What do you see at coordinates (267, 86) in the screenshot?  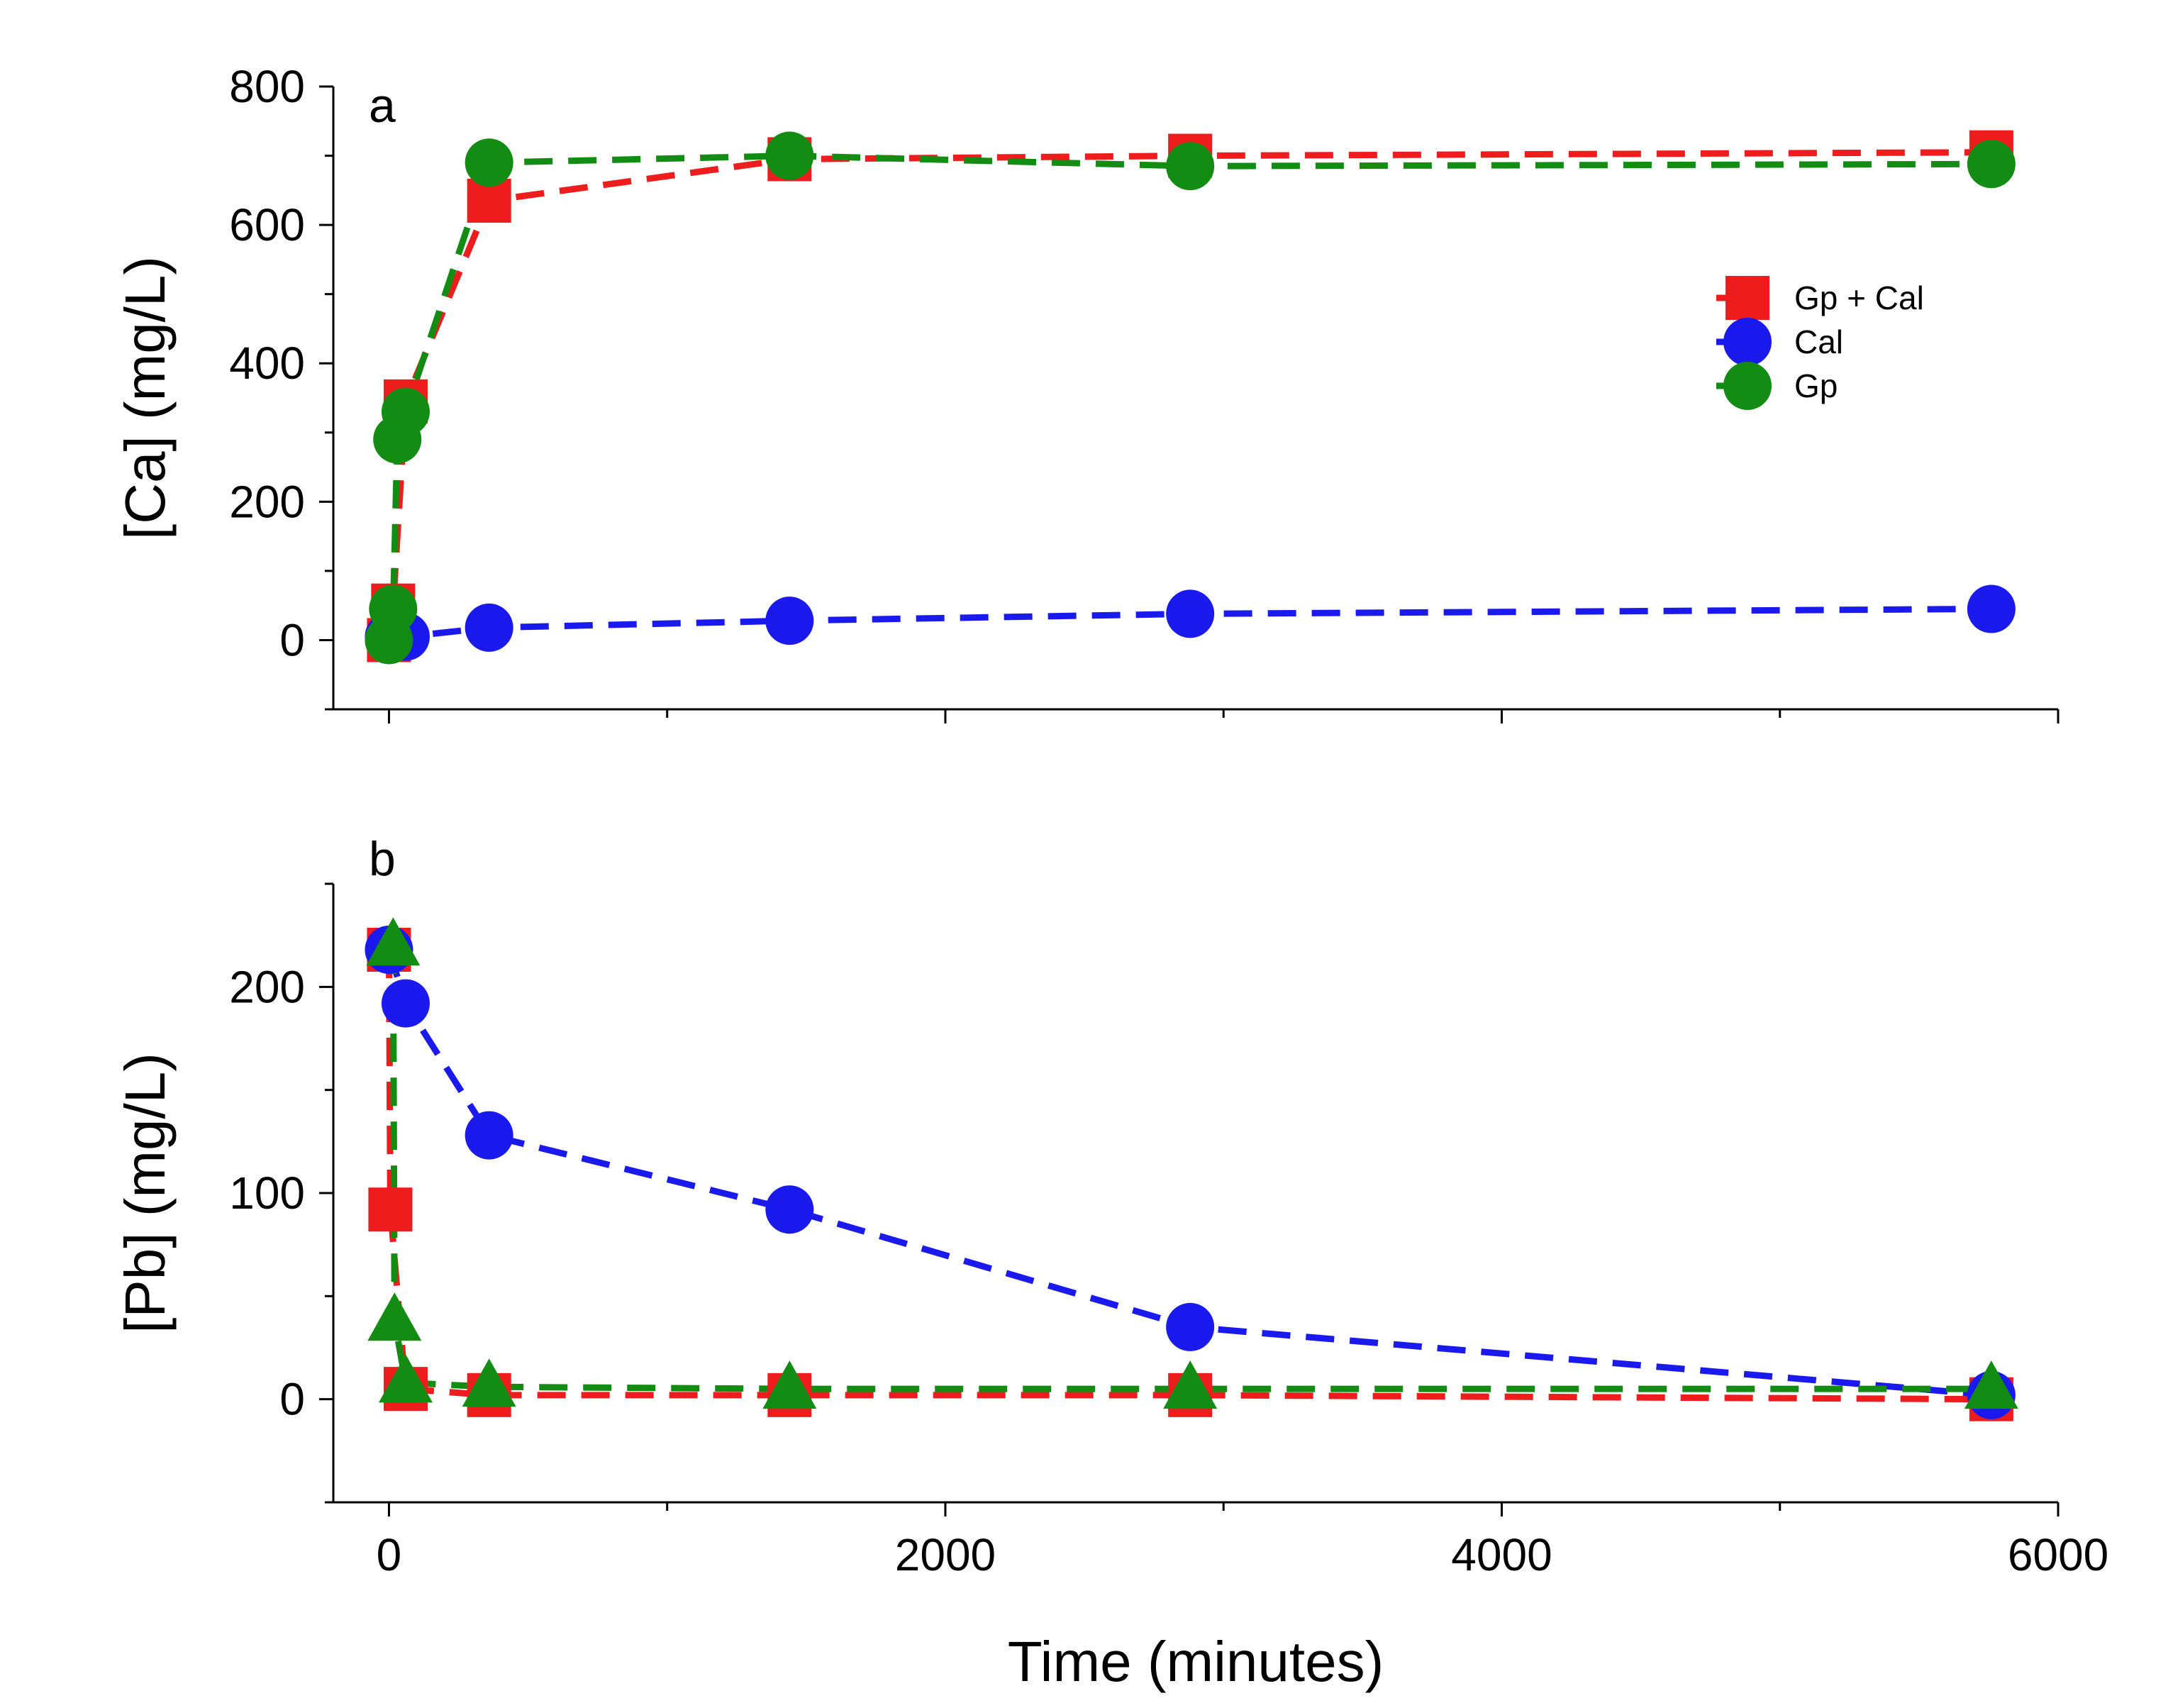 I see `y-tick-label: 800` at bounding box center [267, 86].